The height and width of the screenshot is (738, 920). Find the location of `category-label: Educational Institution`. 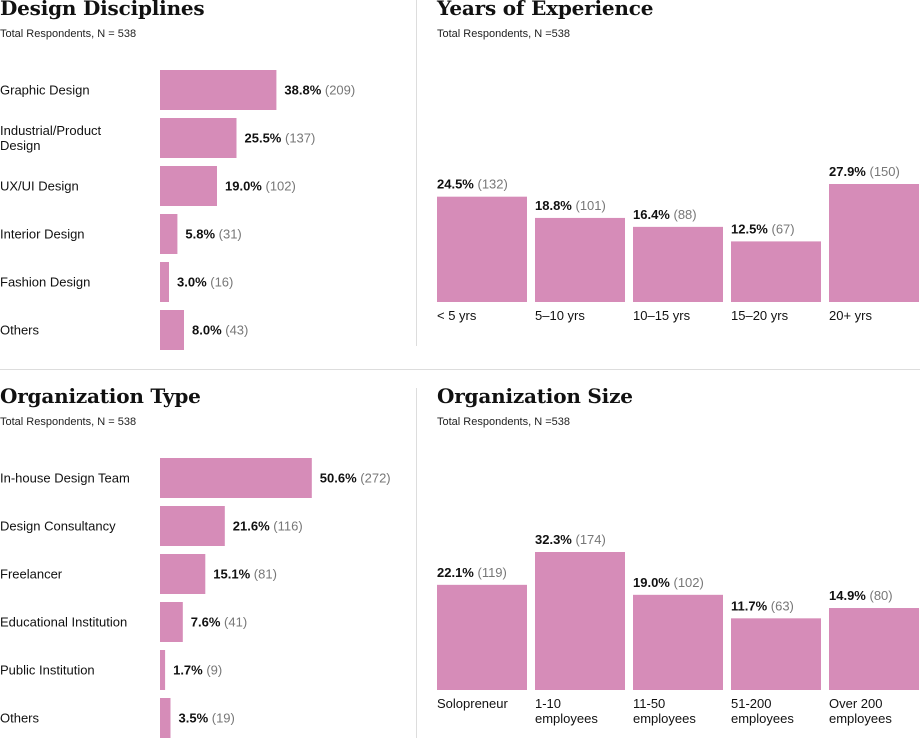

category-label: Educational Institution is located at coordinates (63, 622).